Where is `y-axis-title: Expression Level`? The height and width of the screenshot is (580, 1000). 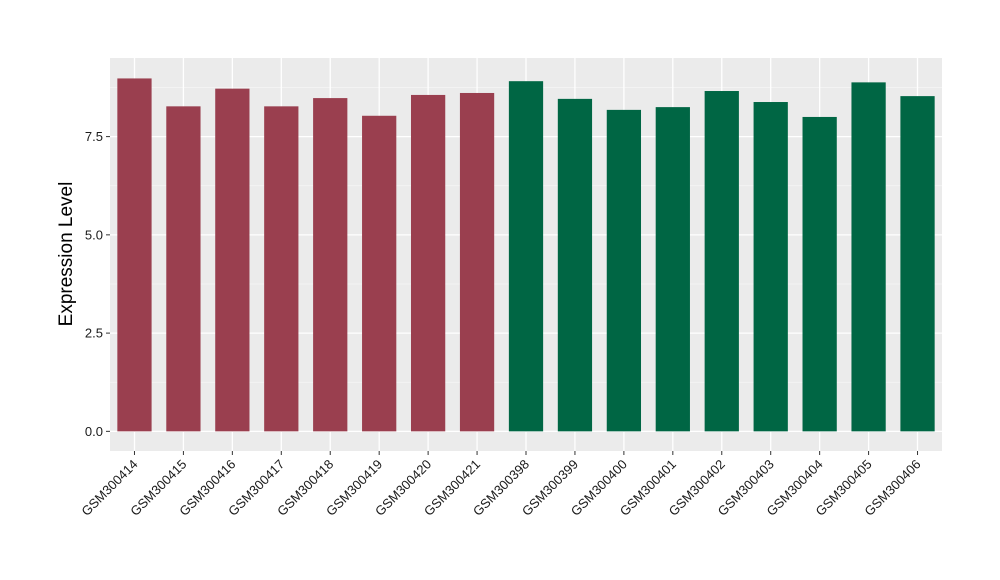
y-axis-title: Expression Level is located at coordinates (66, 254).